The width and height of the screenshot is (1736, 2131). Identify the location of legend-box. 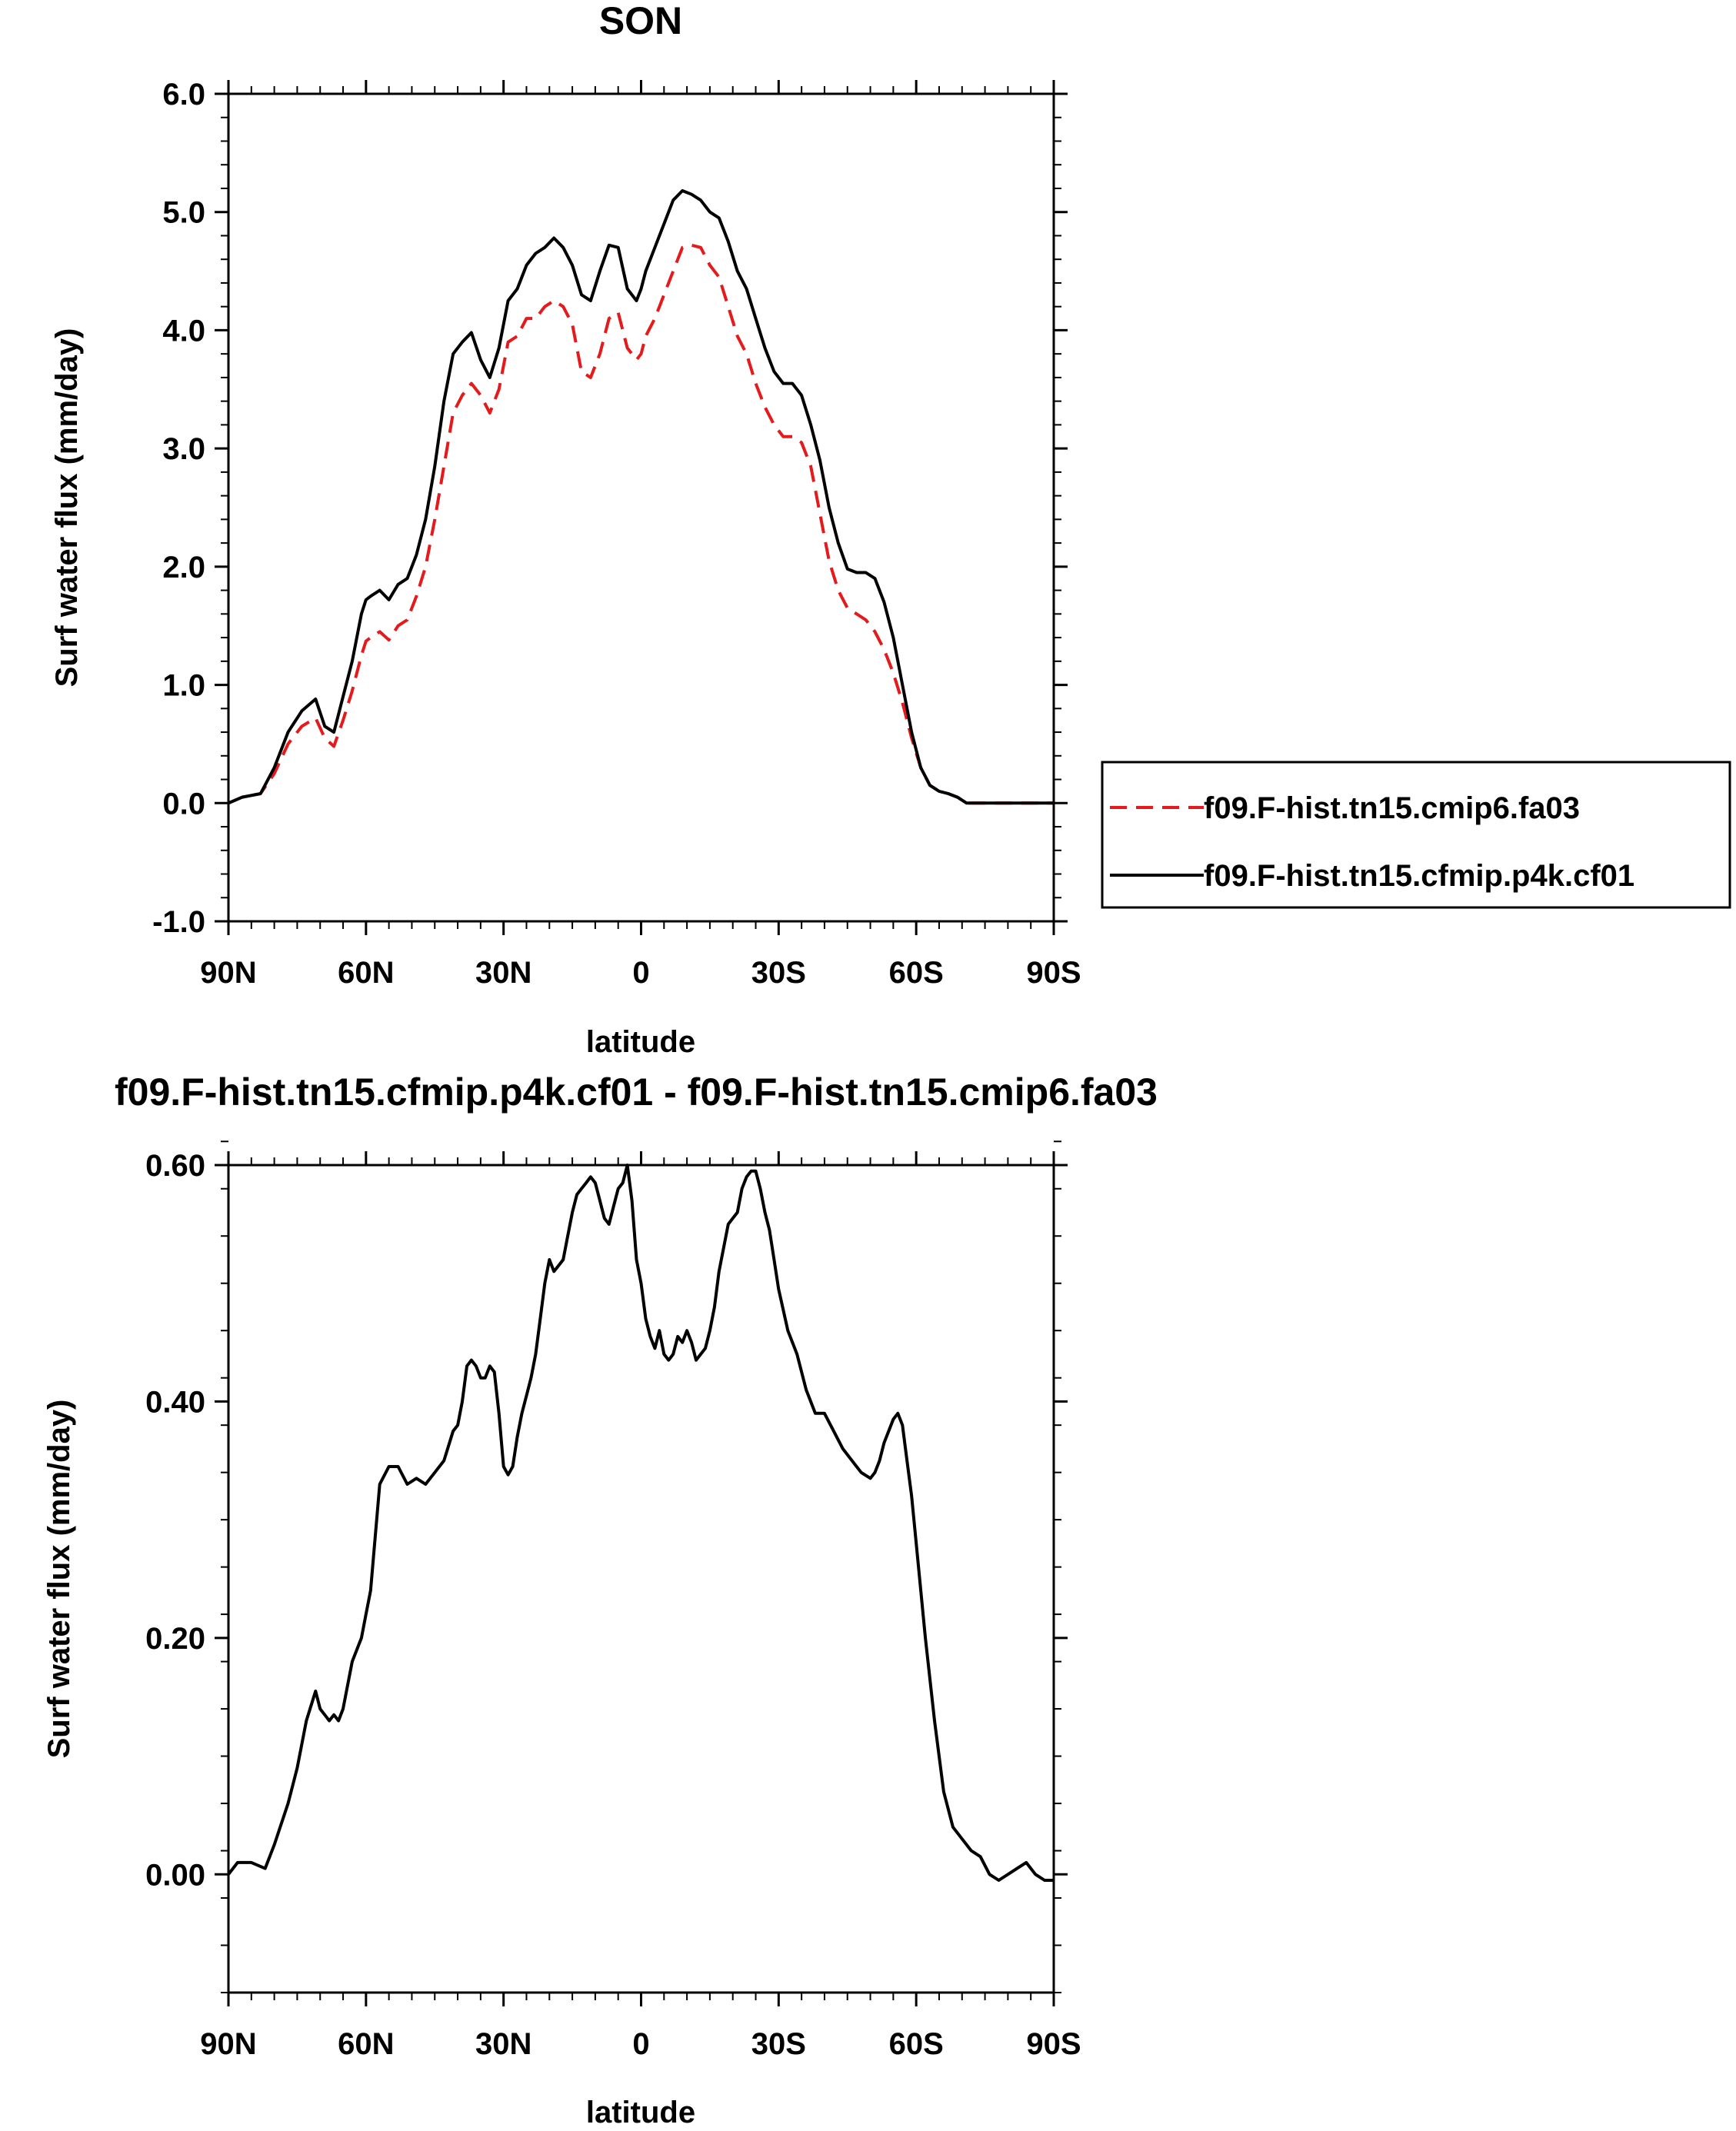
(1416, 835).